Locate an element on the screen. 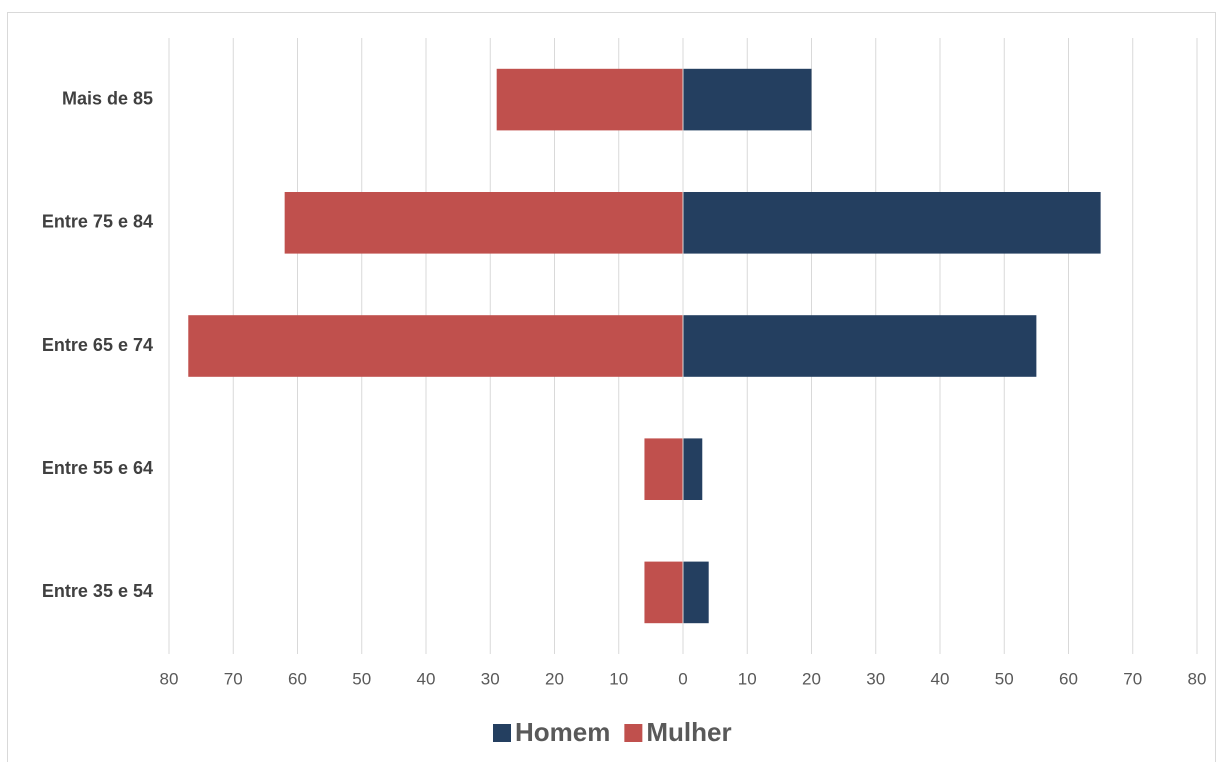  y-tick-label: Entre 55 e 64 is located at coordinates (97, 468).